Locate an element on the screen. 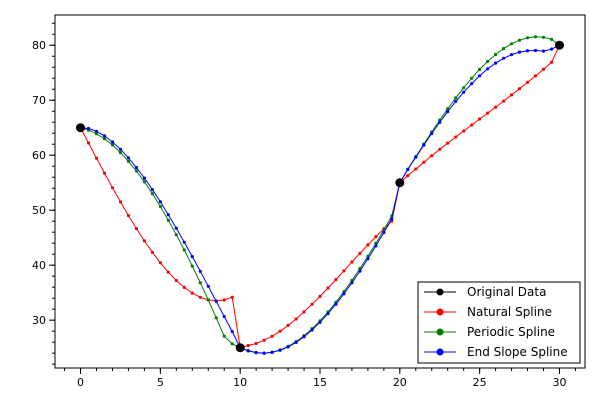 Image resolution: width=600 pixels, height=400 pixels. y-tick-label: 70 is located at coordinates (39, 100).